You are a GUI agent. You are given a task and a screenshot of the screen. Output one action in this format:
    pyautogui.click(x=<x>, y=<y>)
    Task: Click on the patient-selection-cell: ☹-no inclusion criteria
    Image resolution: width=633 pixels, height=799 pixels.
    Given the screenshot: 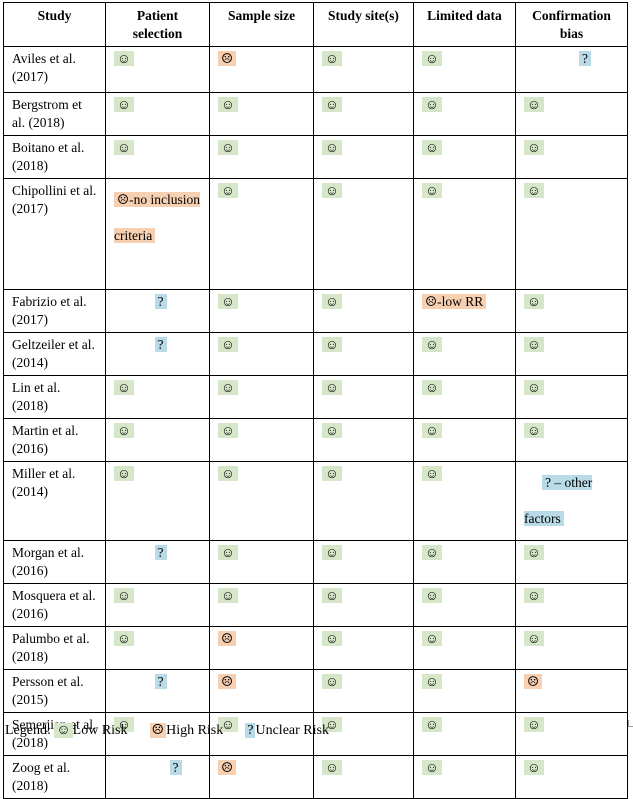 What is the action you would take?
    pyautogui.click(x=157, y=234)
    